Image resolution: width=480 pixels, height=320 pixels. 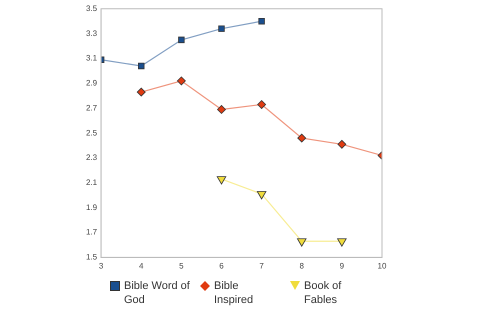 I want to click on x-tick-label: 9, so click(x=342, y=265).